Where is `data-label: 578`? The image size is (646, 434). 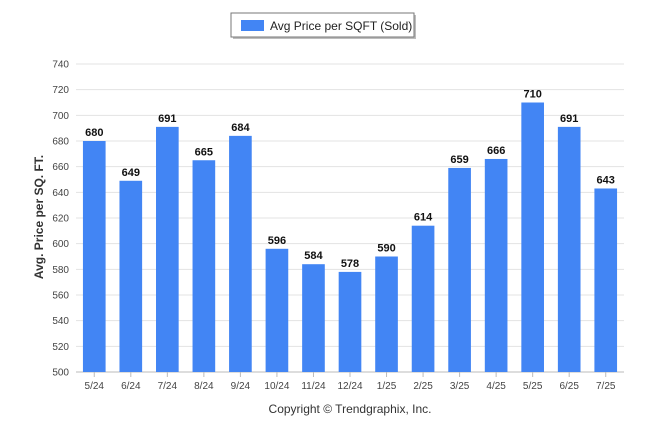
data-label: 578 is located at coordinates (350, 264).